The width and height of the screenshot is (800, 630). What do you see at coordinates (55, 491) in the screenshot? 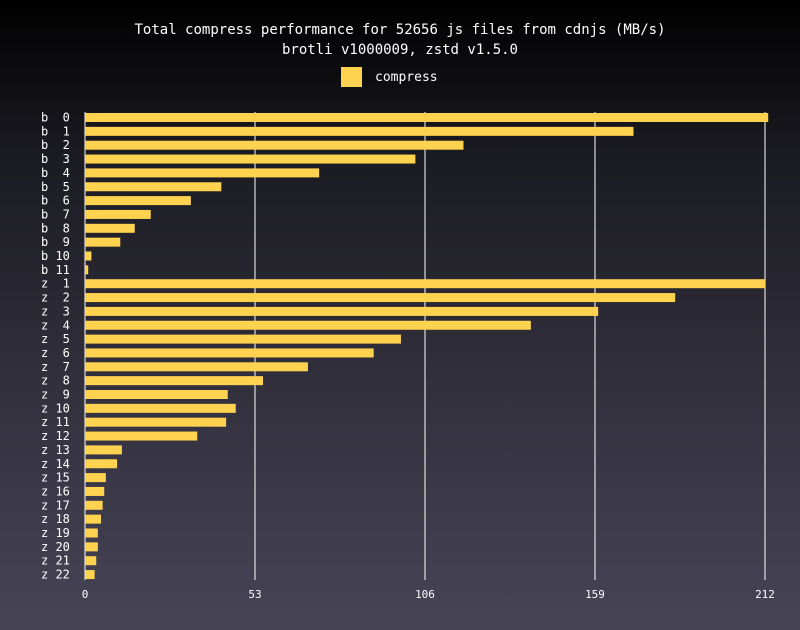
I see `category-label: z 16` at bounding box center [55, 491].